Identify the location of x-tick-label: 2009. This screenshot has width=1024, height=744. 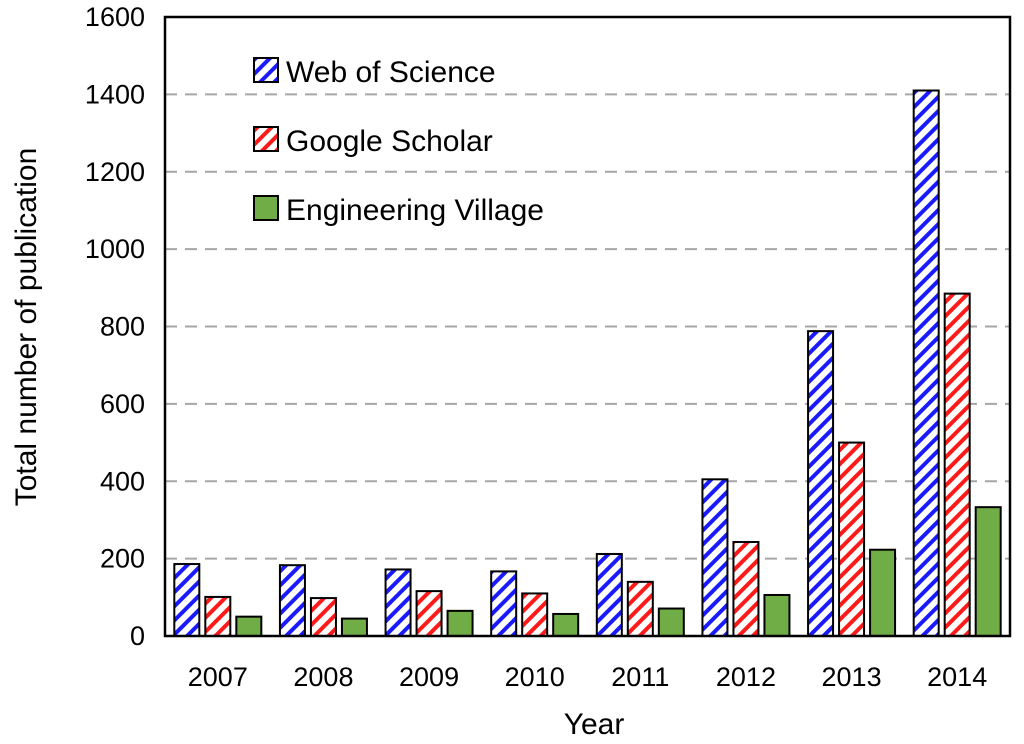
(429, 677).